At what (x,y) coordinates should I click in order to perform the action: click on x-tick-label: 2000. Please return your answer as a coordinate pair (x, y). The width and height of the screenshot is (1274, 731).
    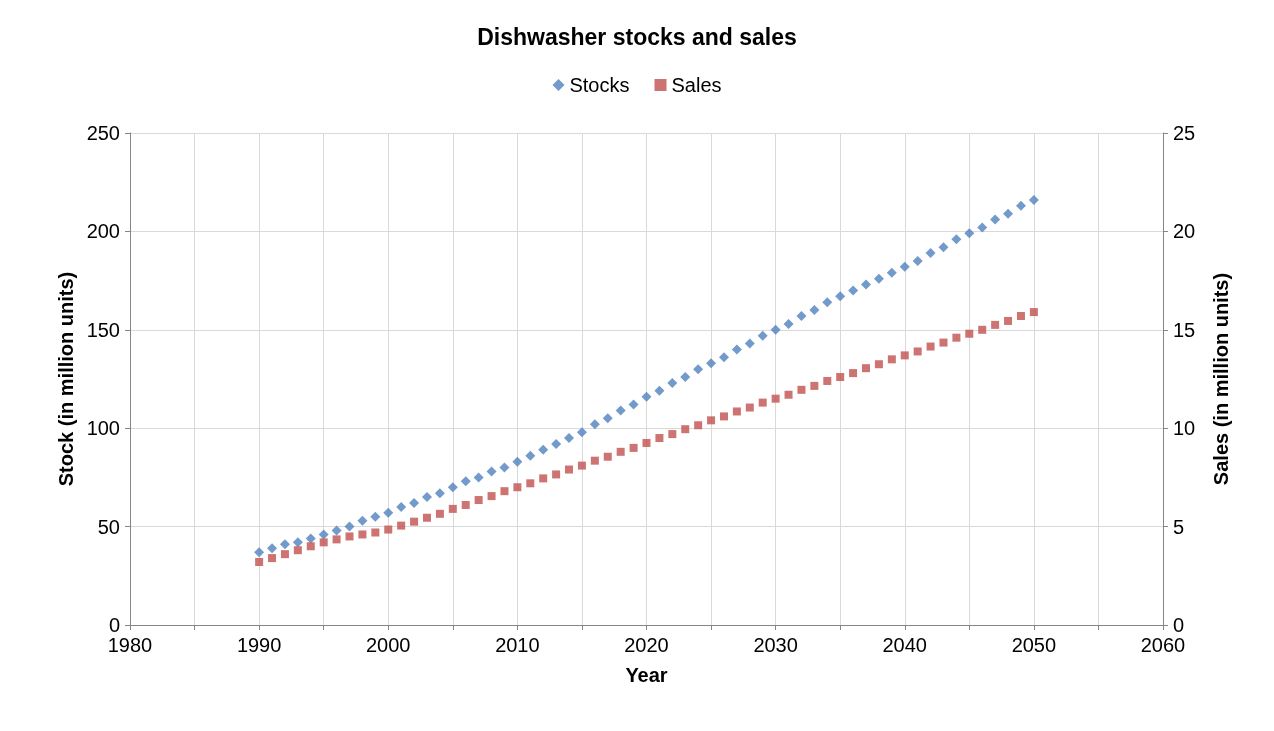
    Looking at the image, I should click on (388, 645).